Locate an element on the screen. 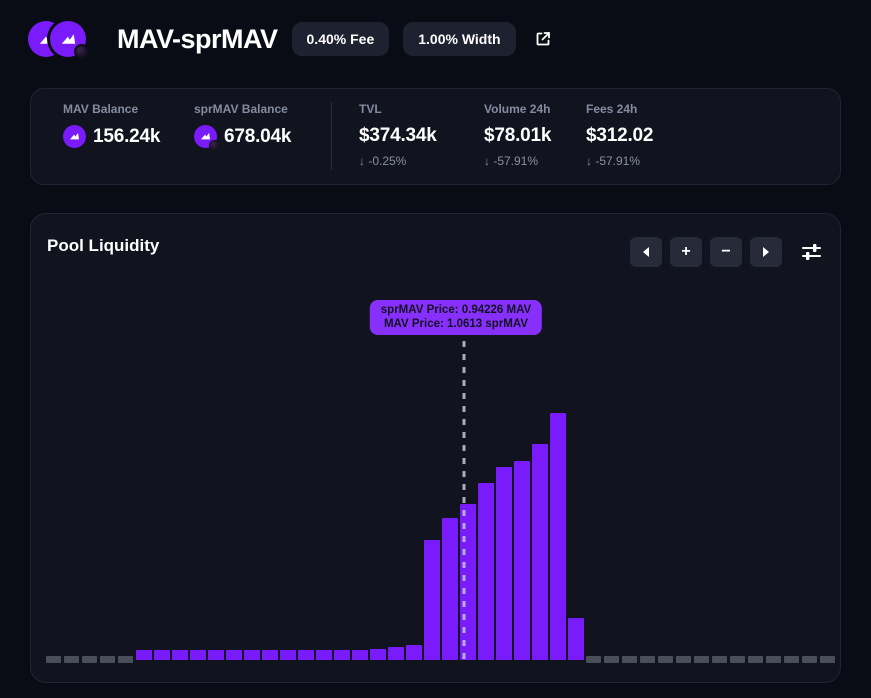 The width and height of the screenshot is (871, 698). stat-mav-balance: MAV Balance 156.24k is located at coordinates (111, 125).